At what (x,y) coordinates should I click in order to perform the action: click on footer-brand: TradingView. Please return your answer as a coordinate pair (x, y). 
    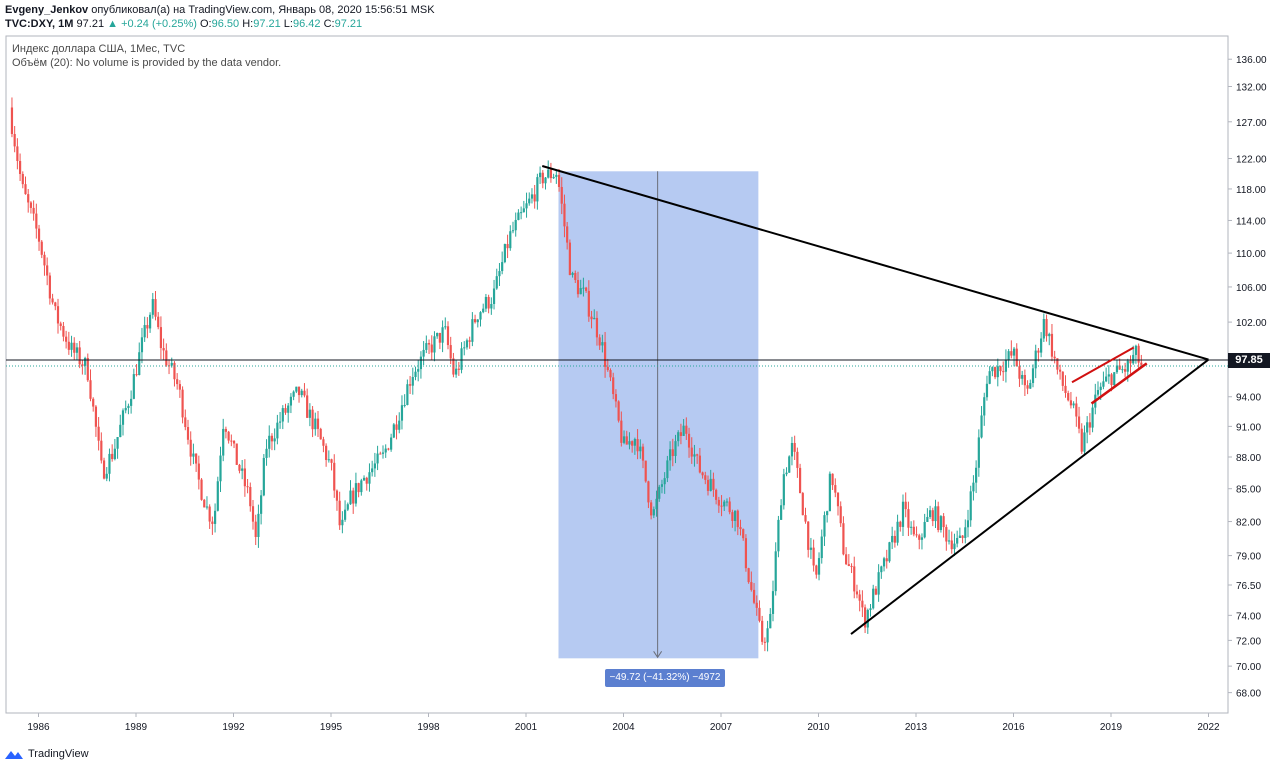
    Looking at the image, I should click on (46, 754).